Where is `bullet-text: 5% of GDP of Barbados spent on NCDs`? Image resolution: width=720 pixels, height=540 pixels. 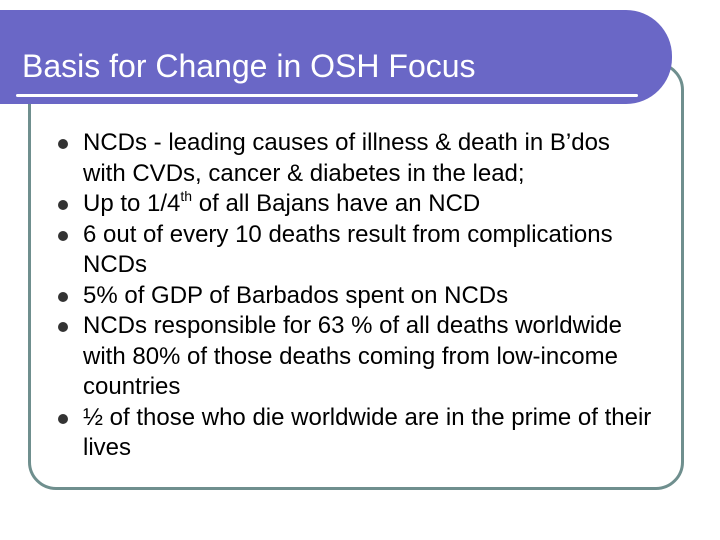
bullet-text: 5% of GDP of Barbados spent on NCDs is located at coordinates (296, 295).